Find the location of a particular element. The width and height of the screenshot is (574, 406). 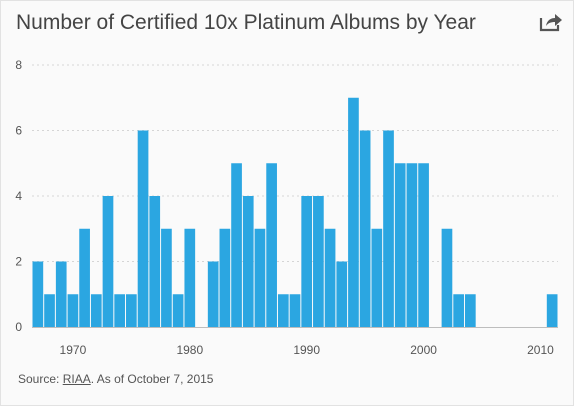

bar-2004 is located at coordinates (470, 310).